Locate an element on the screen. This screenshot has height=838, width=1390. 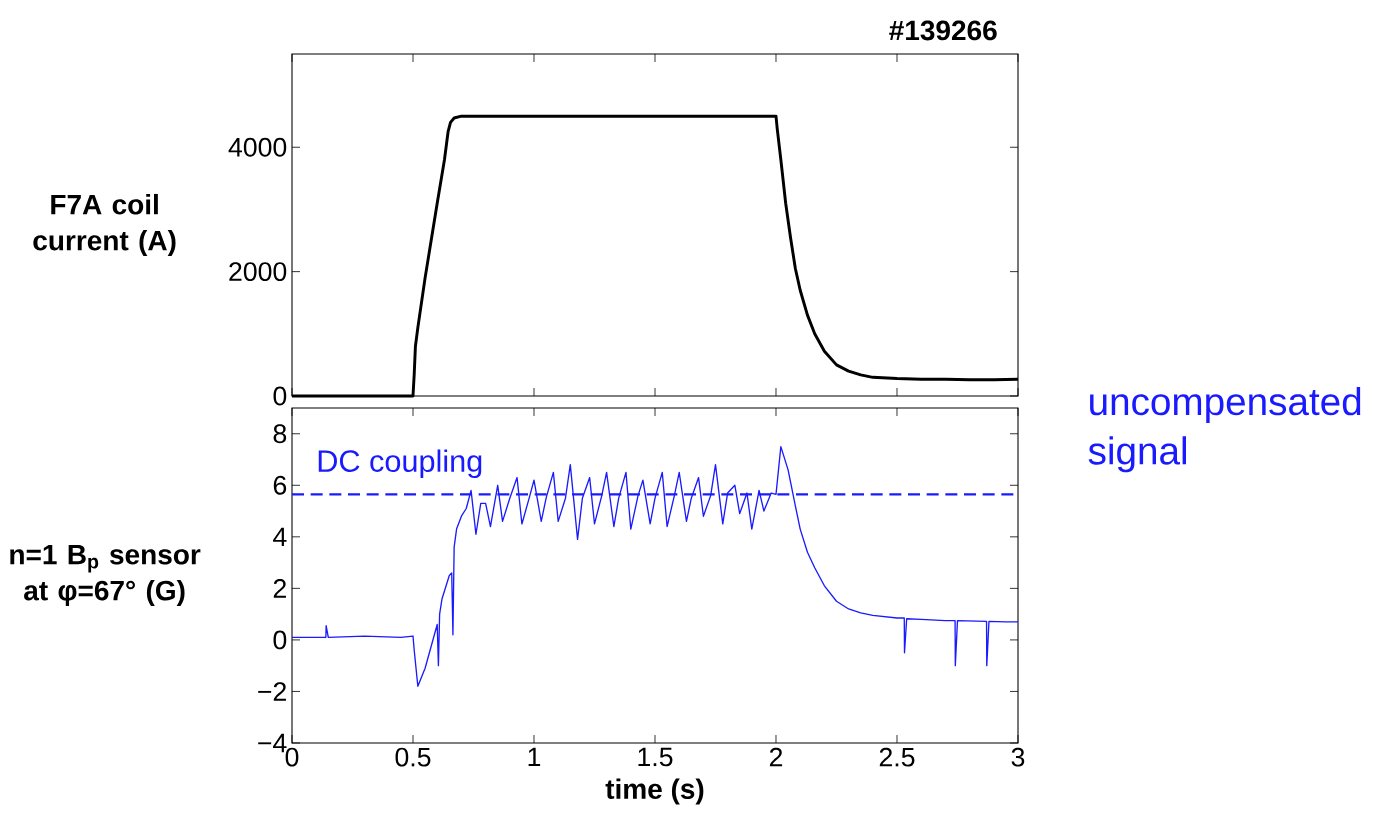
ref-line-label: DC coupling is located at coordinates (400, 464).